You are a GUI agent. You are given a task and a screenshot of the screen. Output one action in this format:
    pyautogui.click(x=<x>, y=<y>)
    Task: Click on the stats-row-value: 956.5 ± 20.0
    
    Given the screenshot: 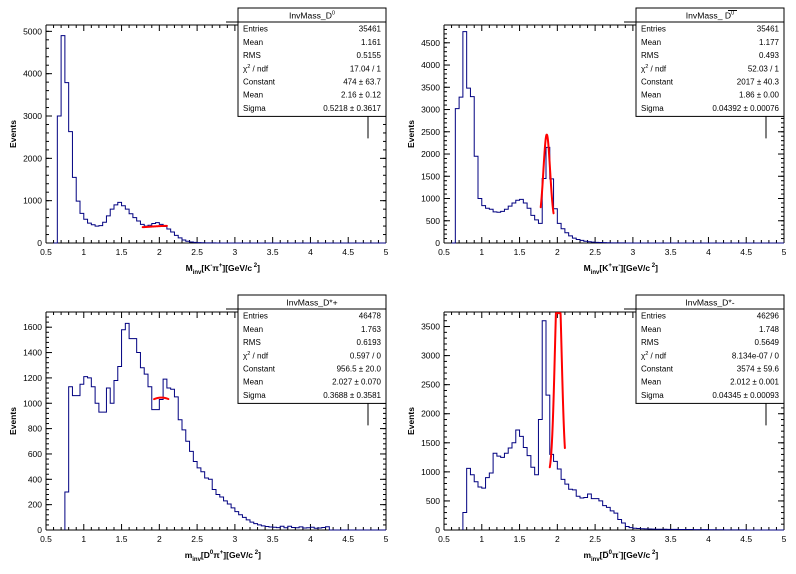 What is the action you would take?
    pyautogui.click(x=359, y=369)
    